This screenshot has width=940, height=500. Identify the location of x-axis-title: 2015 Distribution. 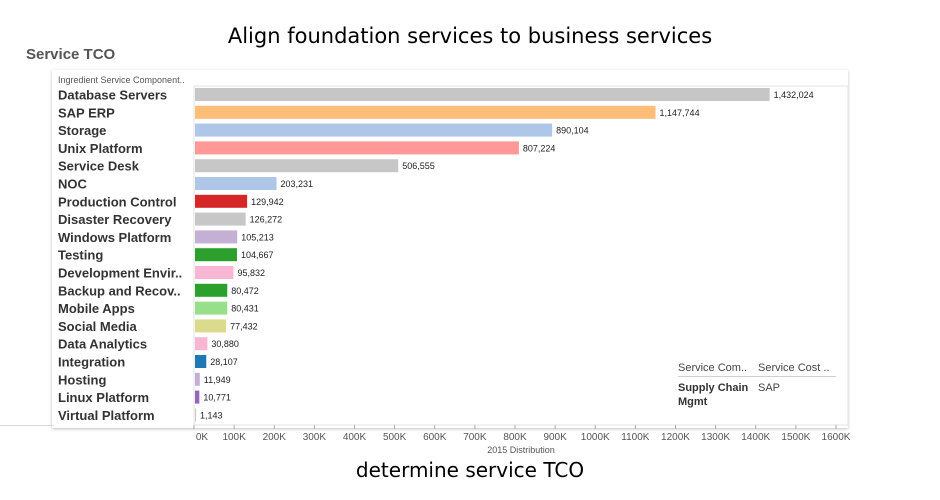
(521, 450).